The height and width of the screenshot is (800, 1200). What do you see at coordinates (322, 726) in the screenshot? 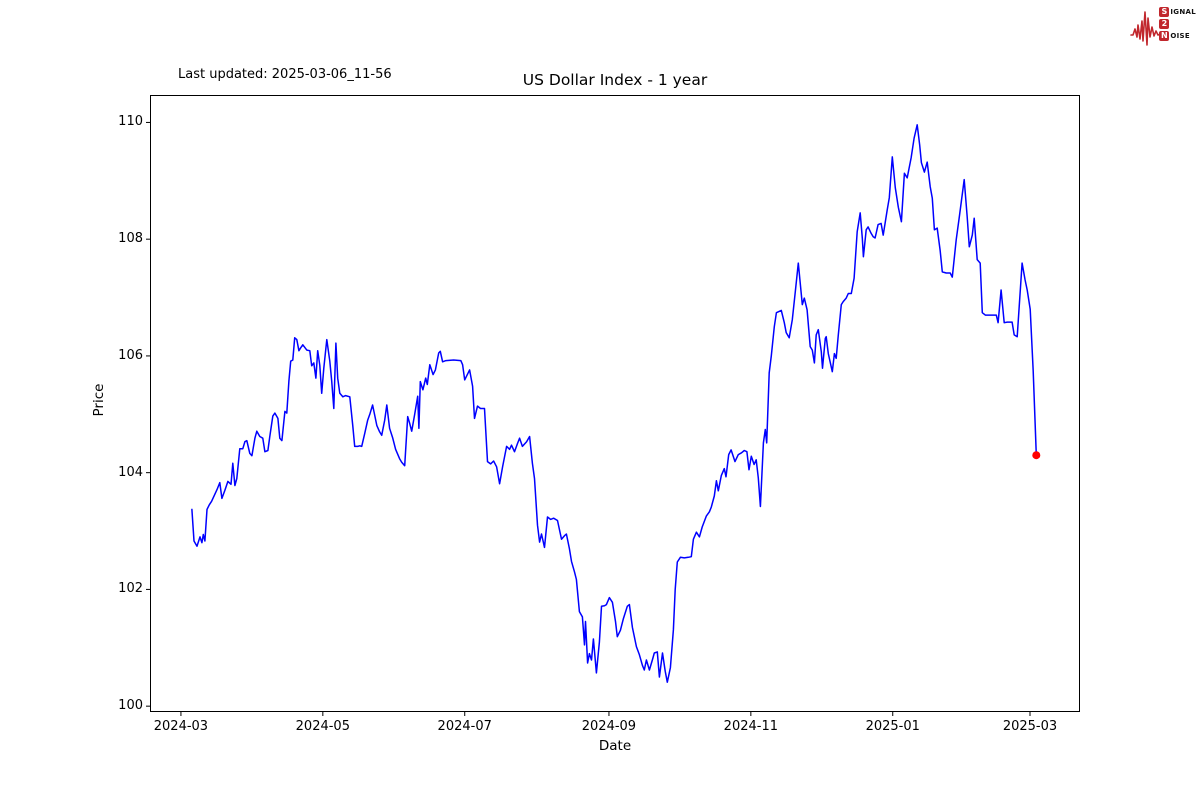
I see `x-tick-label: 2024-05` at bounding box center [322, 726].